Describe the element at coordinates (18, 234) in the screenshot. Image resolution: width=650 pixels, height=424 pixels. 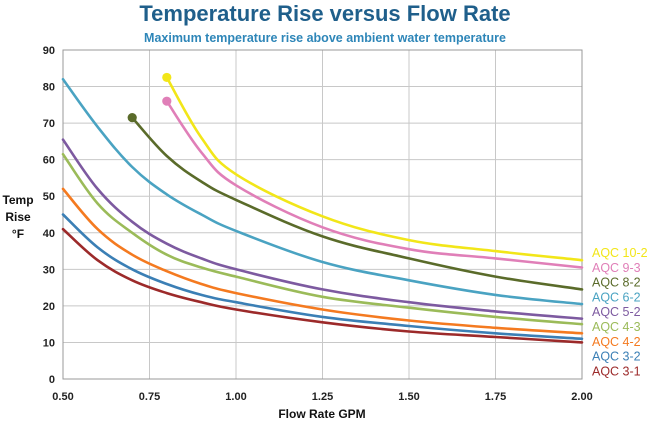
I see `y-axis-label-line3: °F` at that location.